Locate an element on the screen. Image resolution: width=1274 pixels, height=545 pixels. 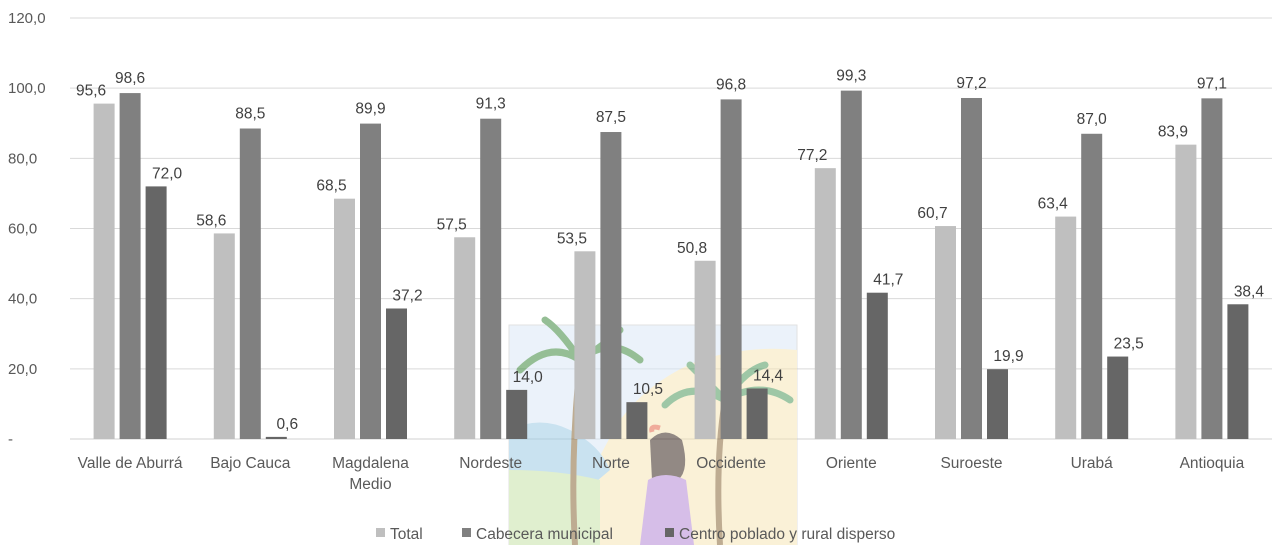
data-label: 53,5 is located at coordinates (572, 238).